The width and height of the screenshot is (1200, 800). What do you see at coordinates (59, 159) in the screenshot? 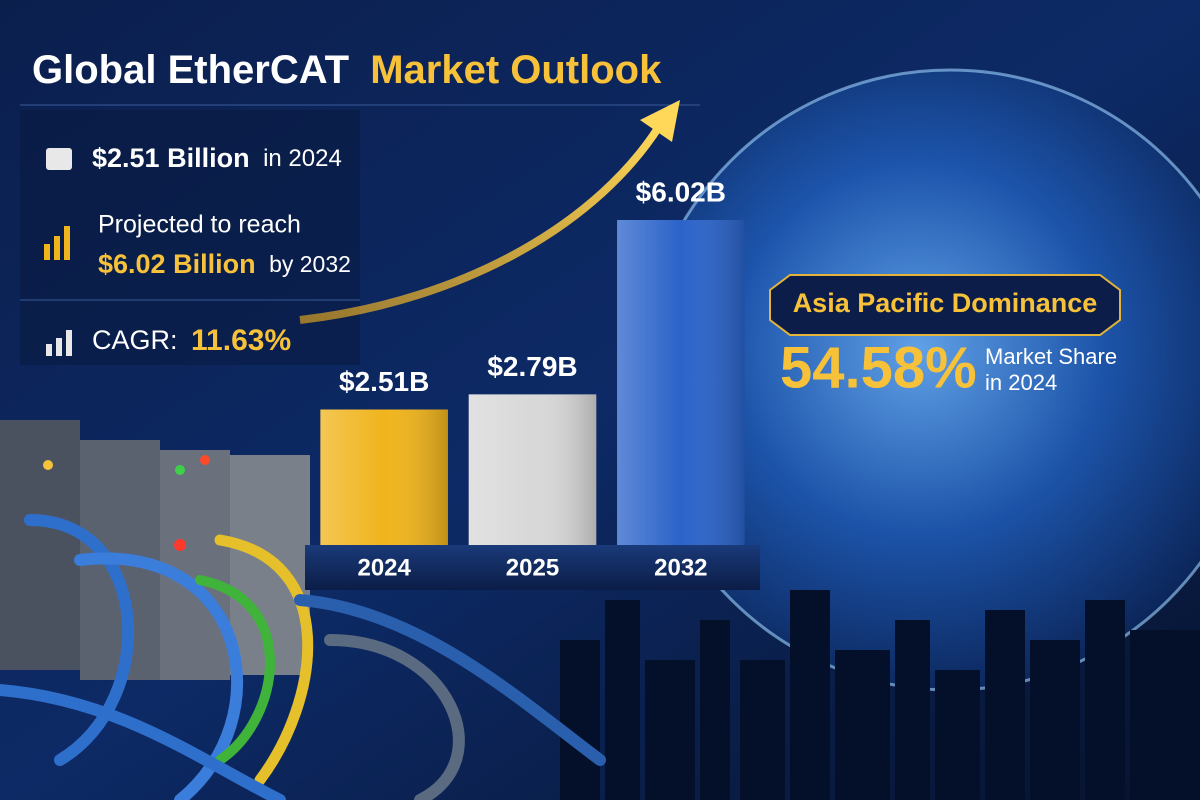
I see `money-icon` at bounding box center [59, 159].